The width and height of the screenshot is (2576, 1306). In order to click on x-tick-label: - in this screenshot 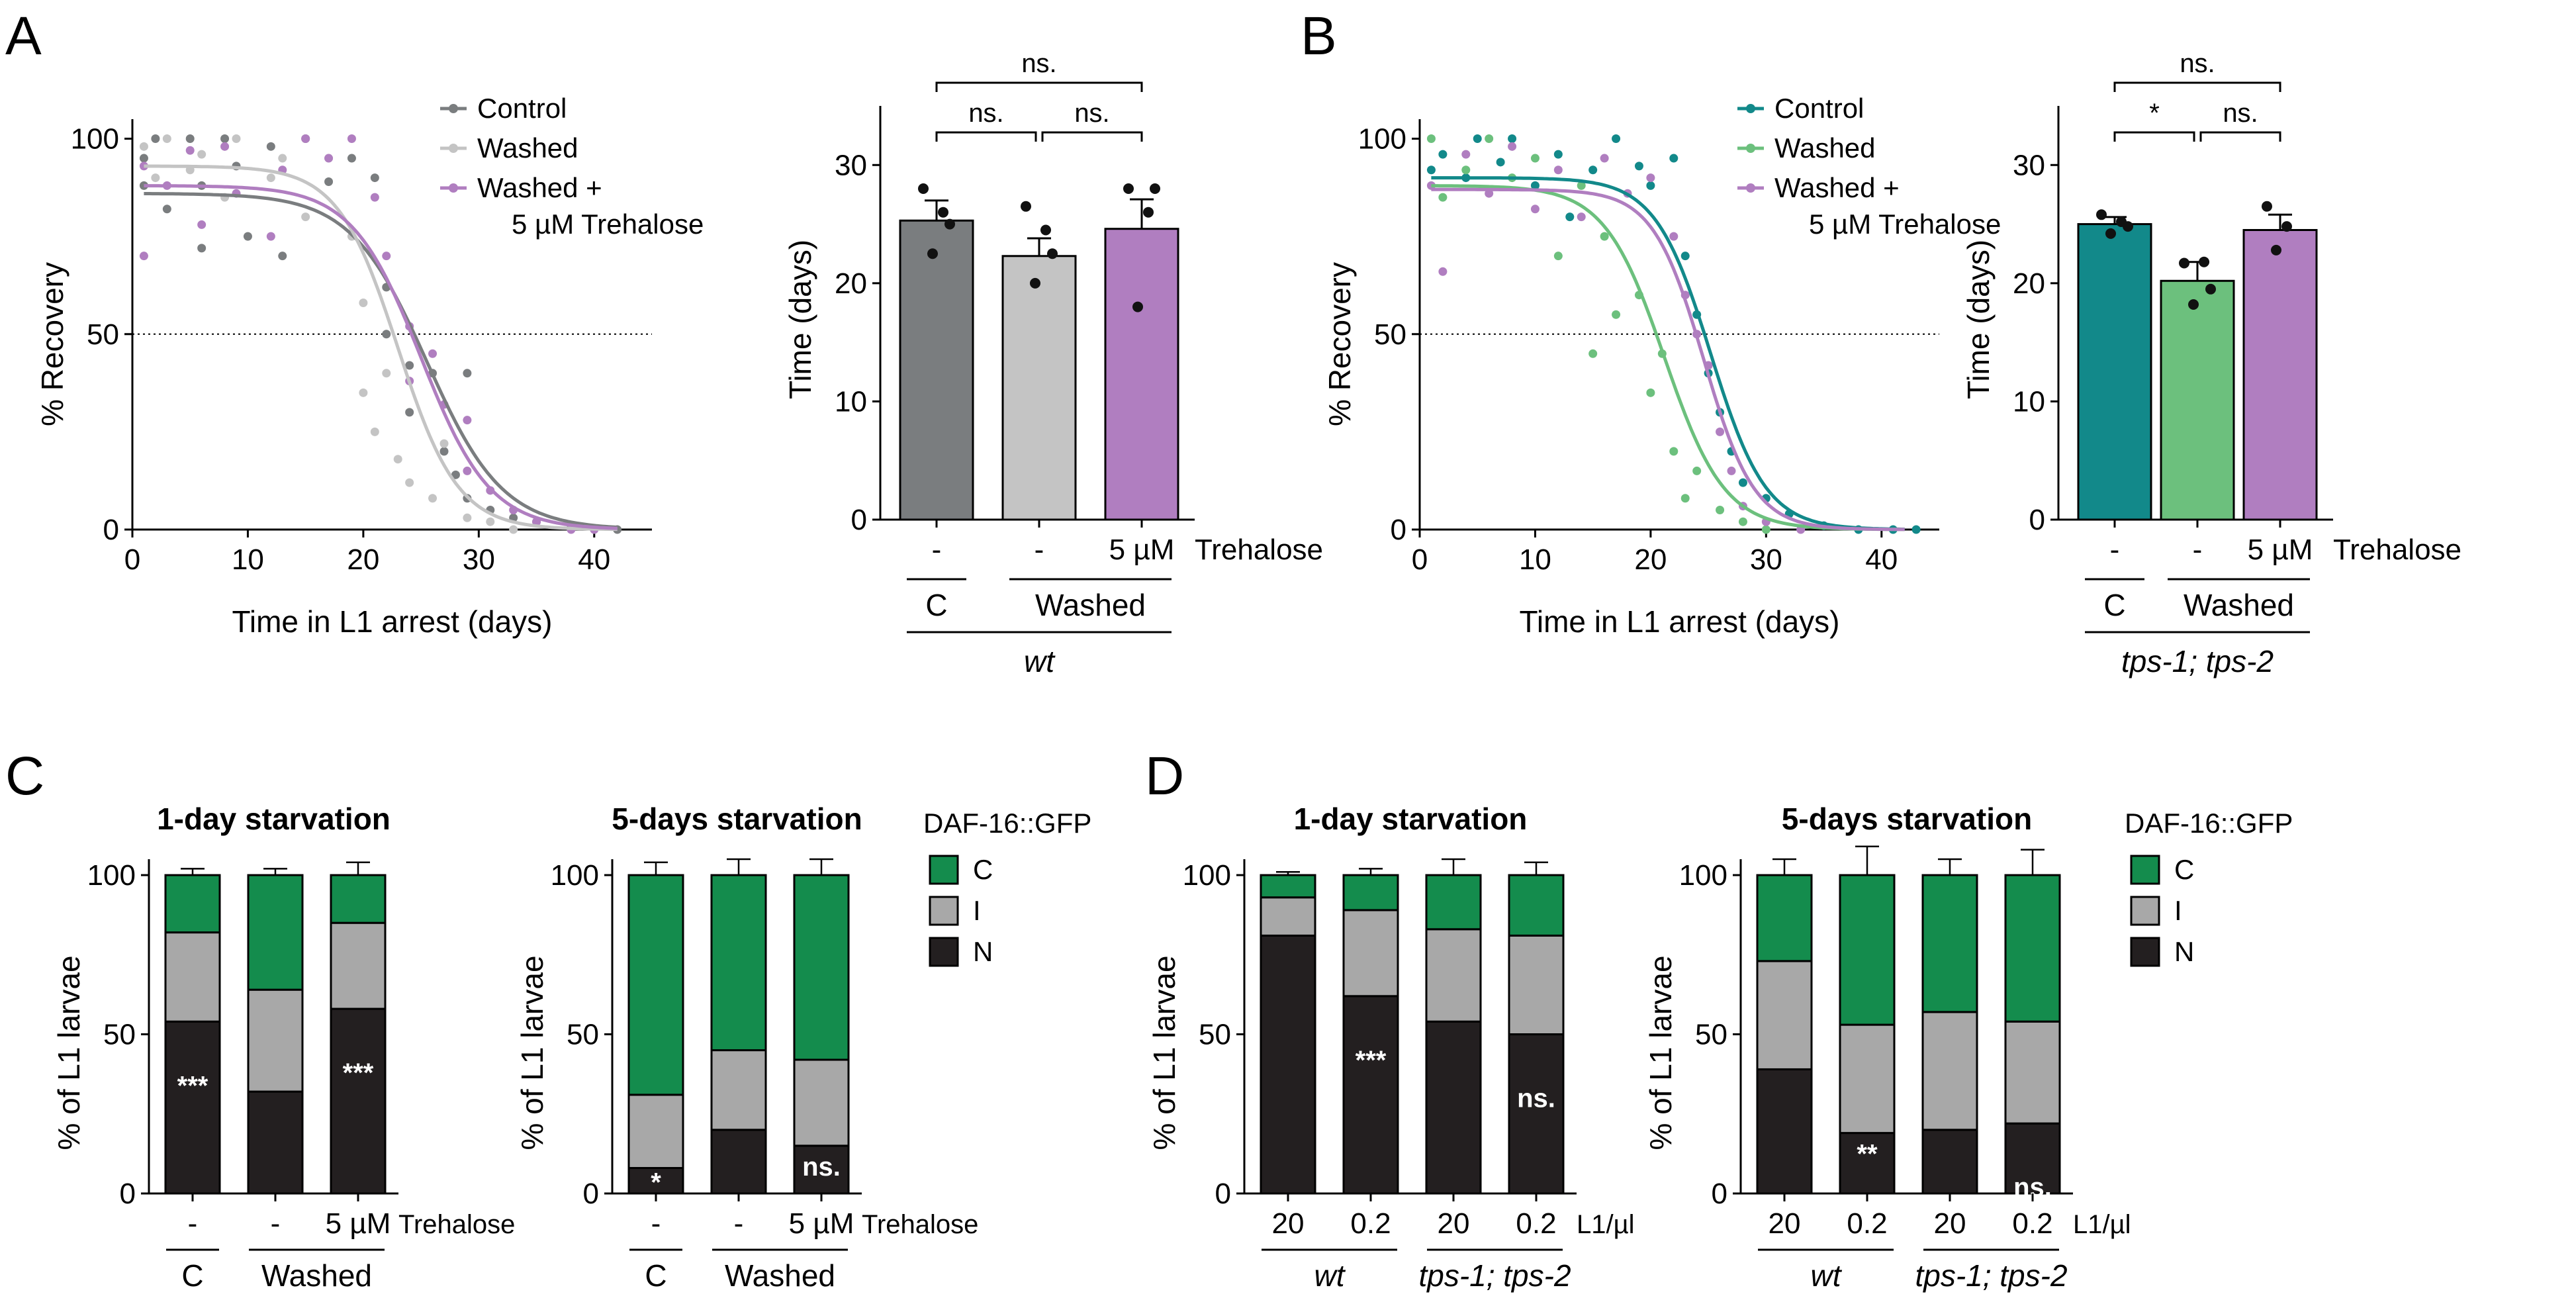, I will do `click(193, 1223)`.